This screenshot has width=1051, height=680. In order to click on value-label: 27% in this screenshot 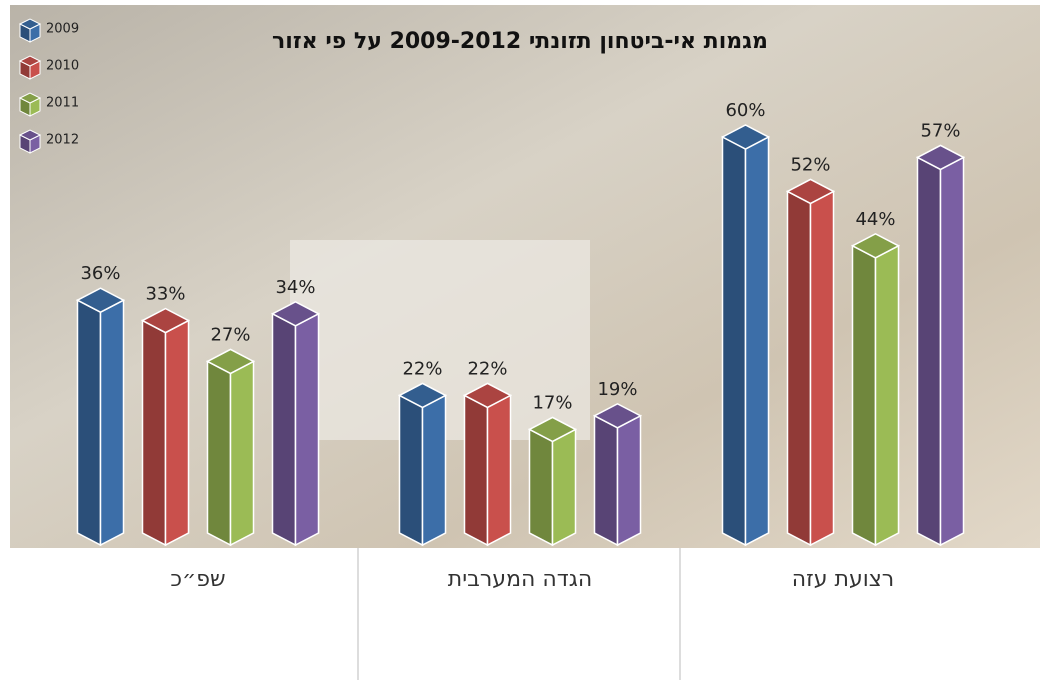, I will do `click(230, 334)`.